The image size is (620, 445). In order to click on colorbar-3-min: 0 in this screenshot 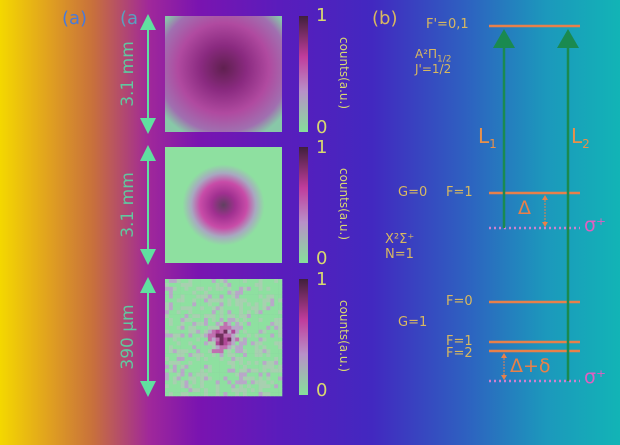, I will do `click(322, 390)`.